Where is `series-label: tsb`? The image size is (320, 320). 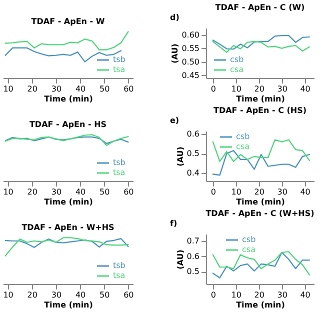 series-label: tsb is located at coordinates (119, 162).